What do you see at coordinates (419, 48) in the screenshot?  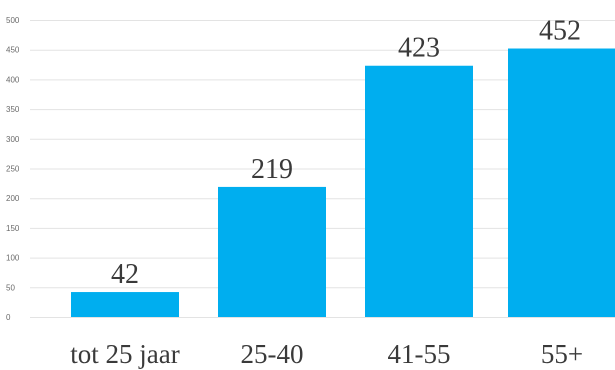 I see `data-label: 423` at bounding box center [419, 48].